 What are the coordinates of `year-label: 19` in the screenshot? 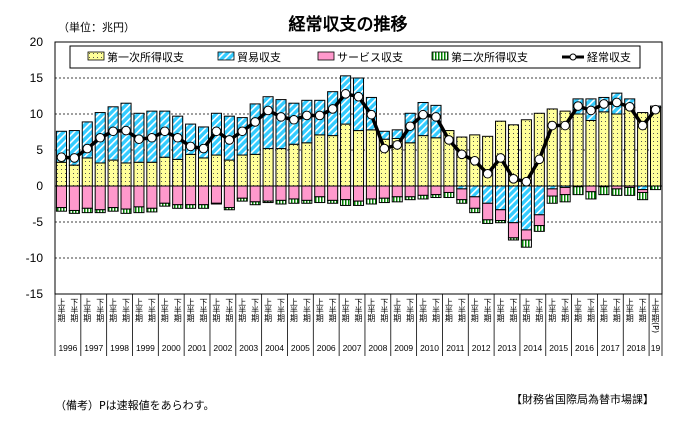 It's located at (656, 348).